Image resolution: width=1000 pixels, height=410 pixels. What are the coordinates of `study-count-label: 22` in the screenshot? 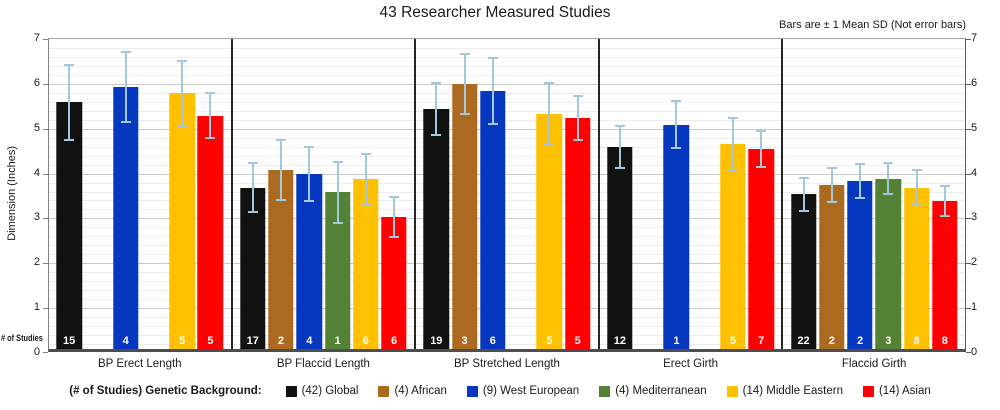 It's located at (803, 341).